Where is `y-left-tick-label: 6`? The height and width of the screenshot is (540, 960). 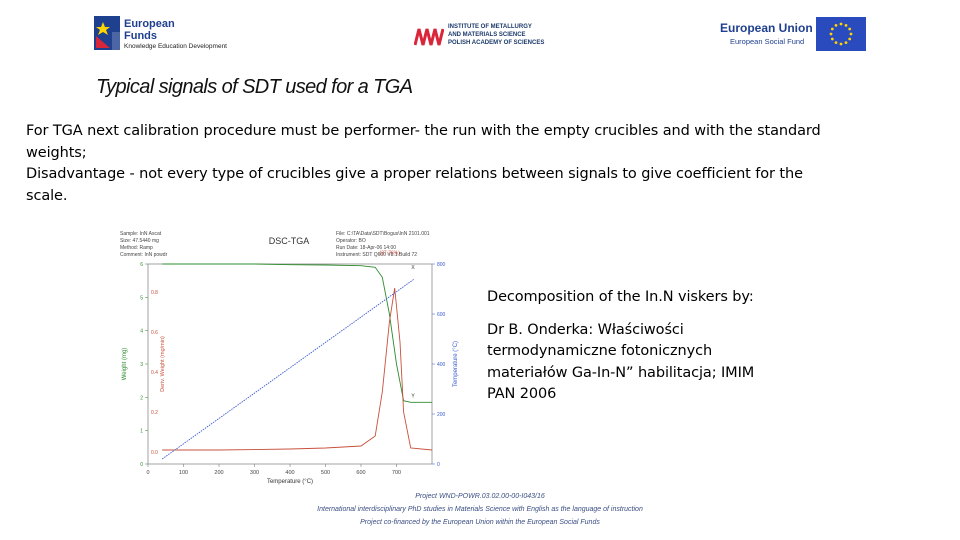 y-left-tick-label: 6 is located at coordinates (141, 265).